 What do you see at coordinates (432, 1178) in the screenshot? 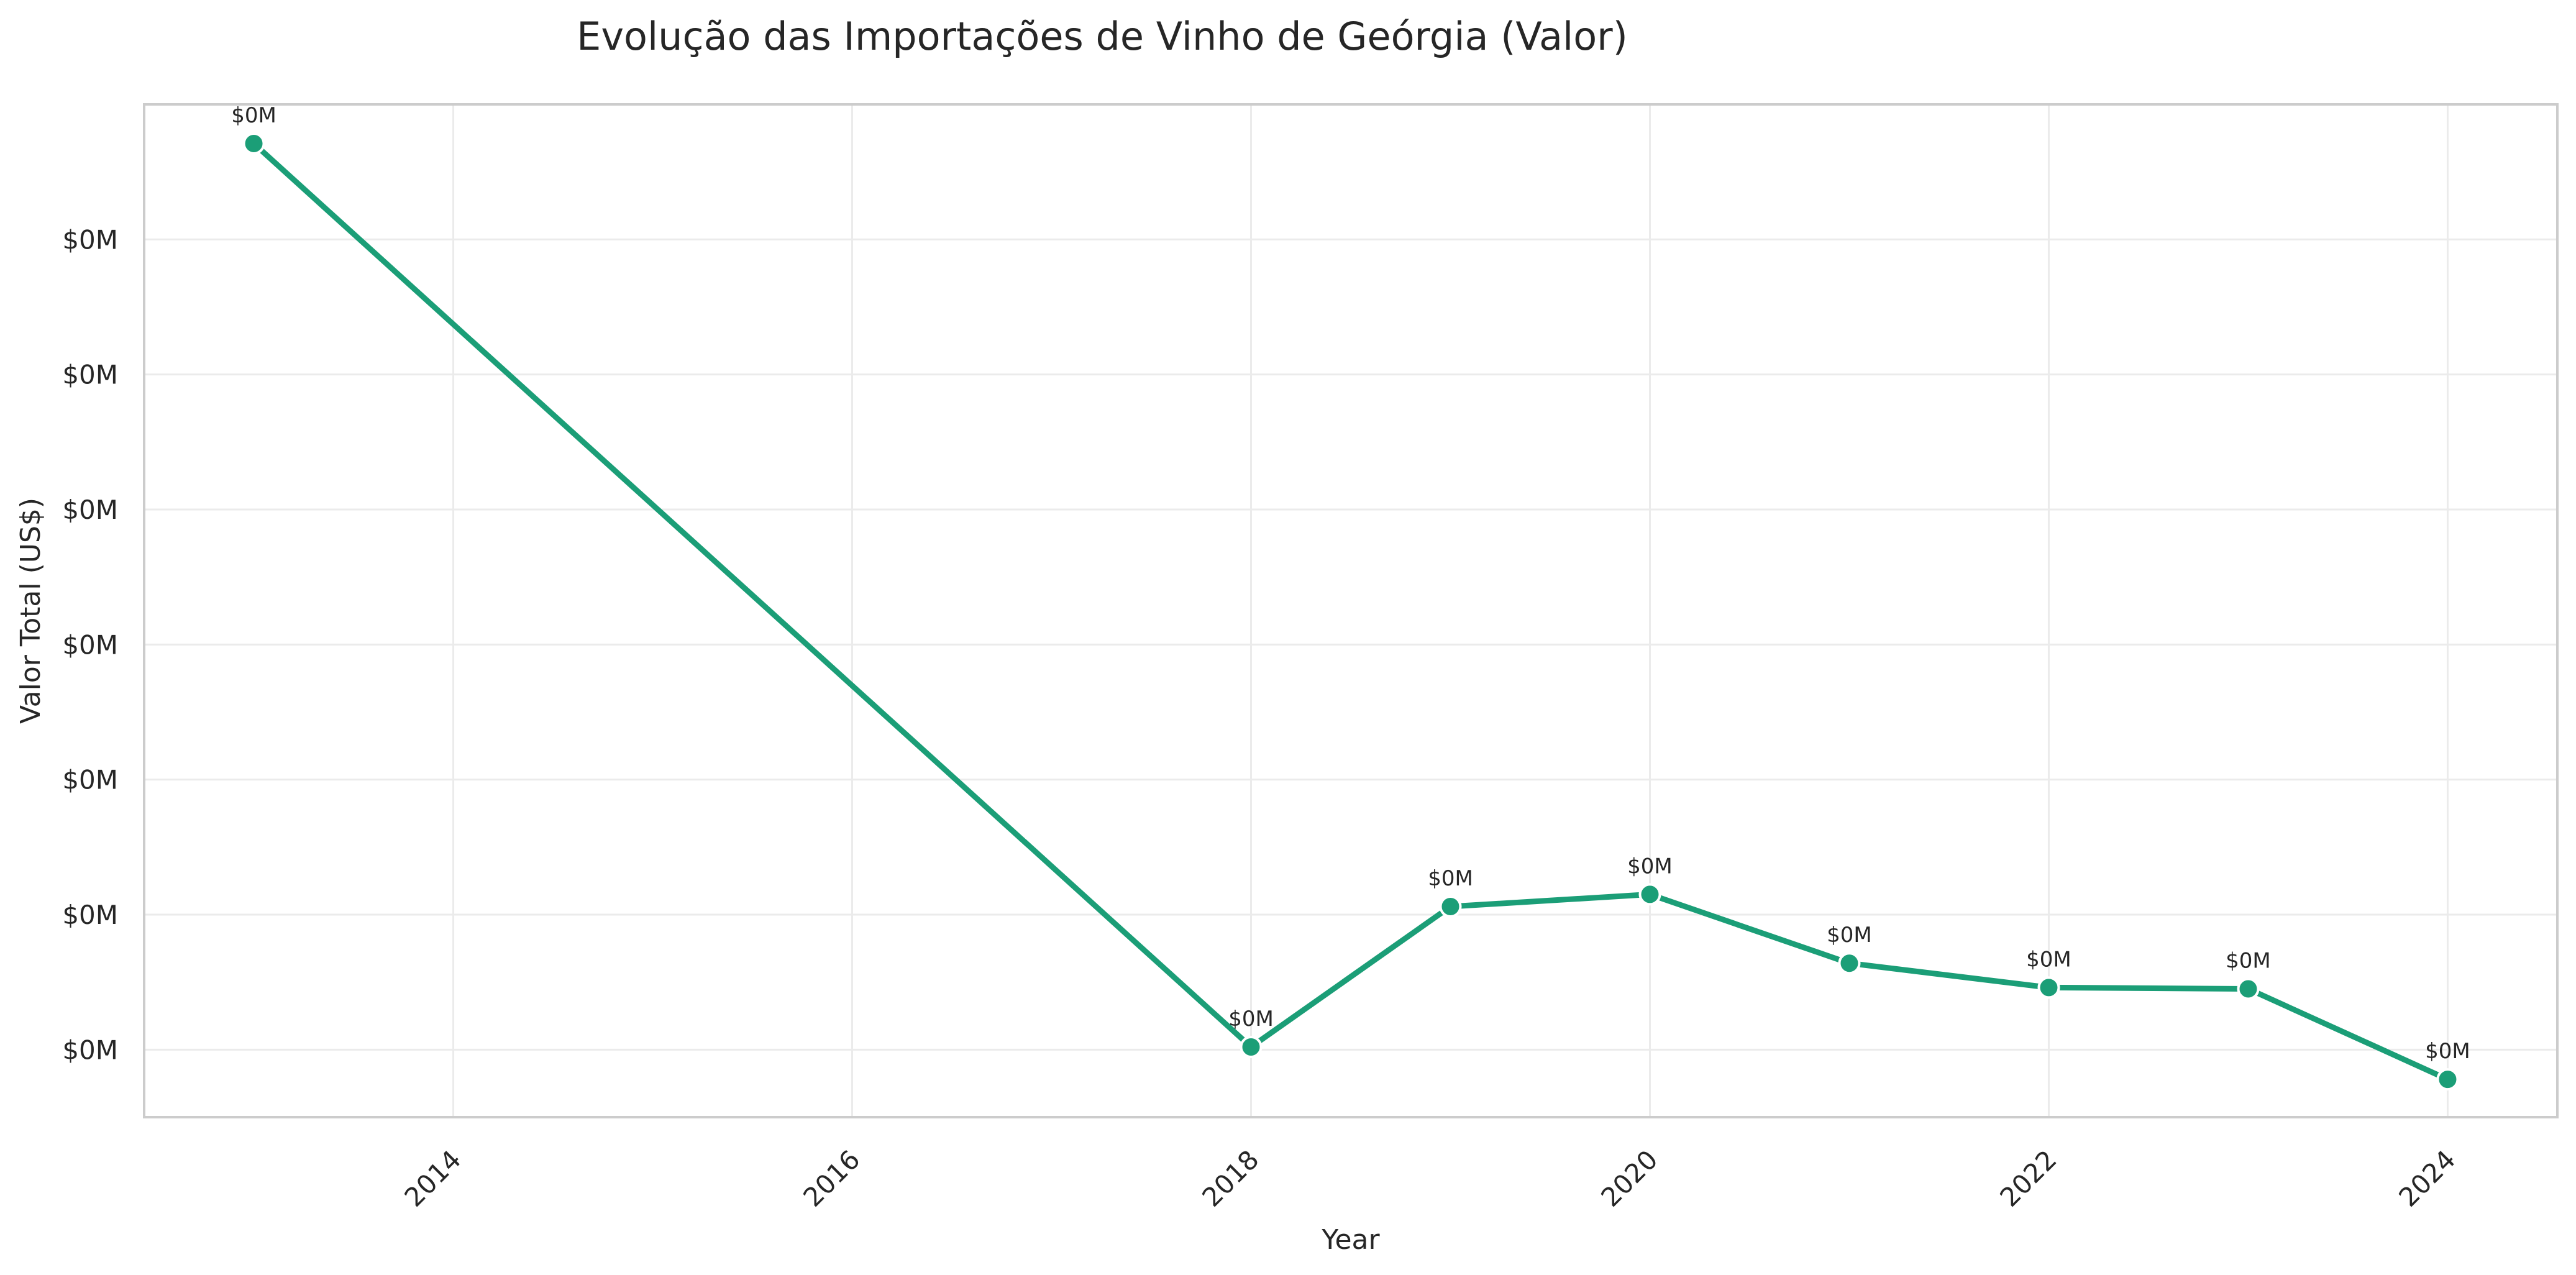
I see `x-tick-label: 2014` at bounding box center [432, 1178].